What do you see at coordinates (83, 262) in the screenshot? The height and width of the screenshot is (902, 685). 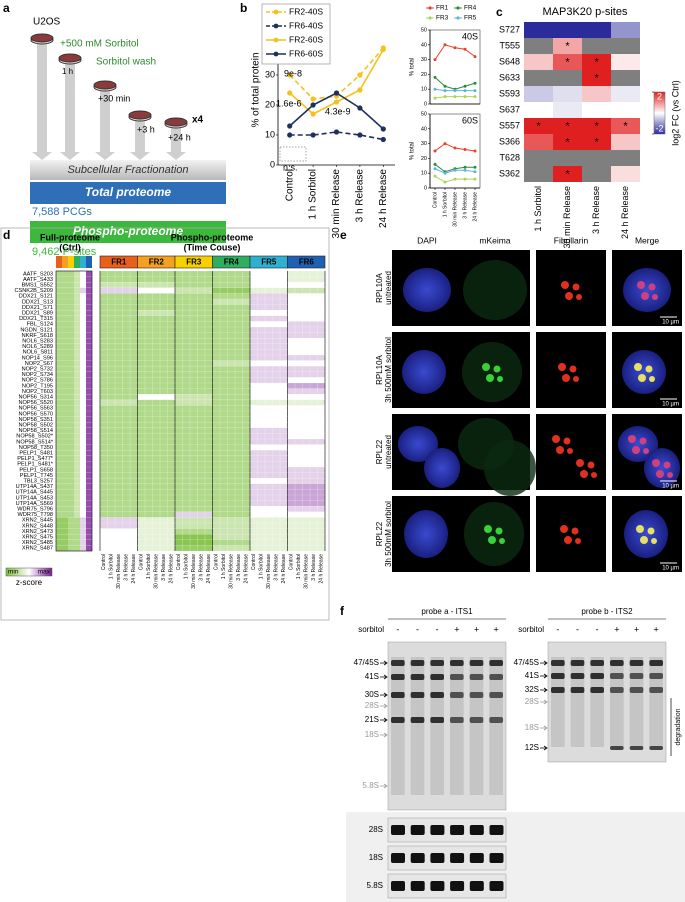 I see `fraction-strip` at bounding box center [83, 262].